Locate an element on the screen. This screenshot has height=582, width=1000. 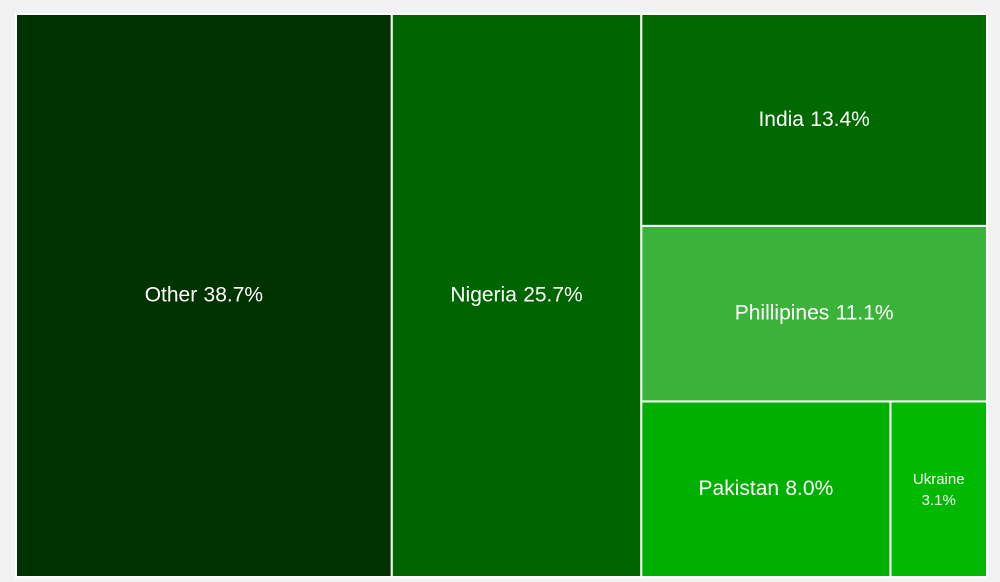
cell-label: Ukraine 3.1% is located at coordinates (939, 490).